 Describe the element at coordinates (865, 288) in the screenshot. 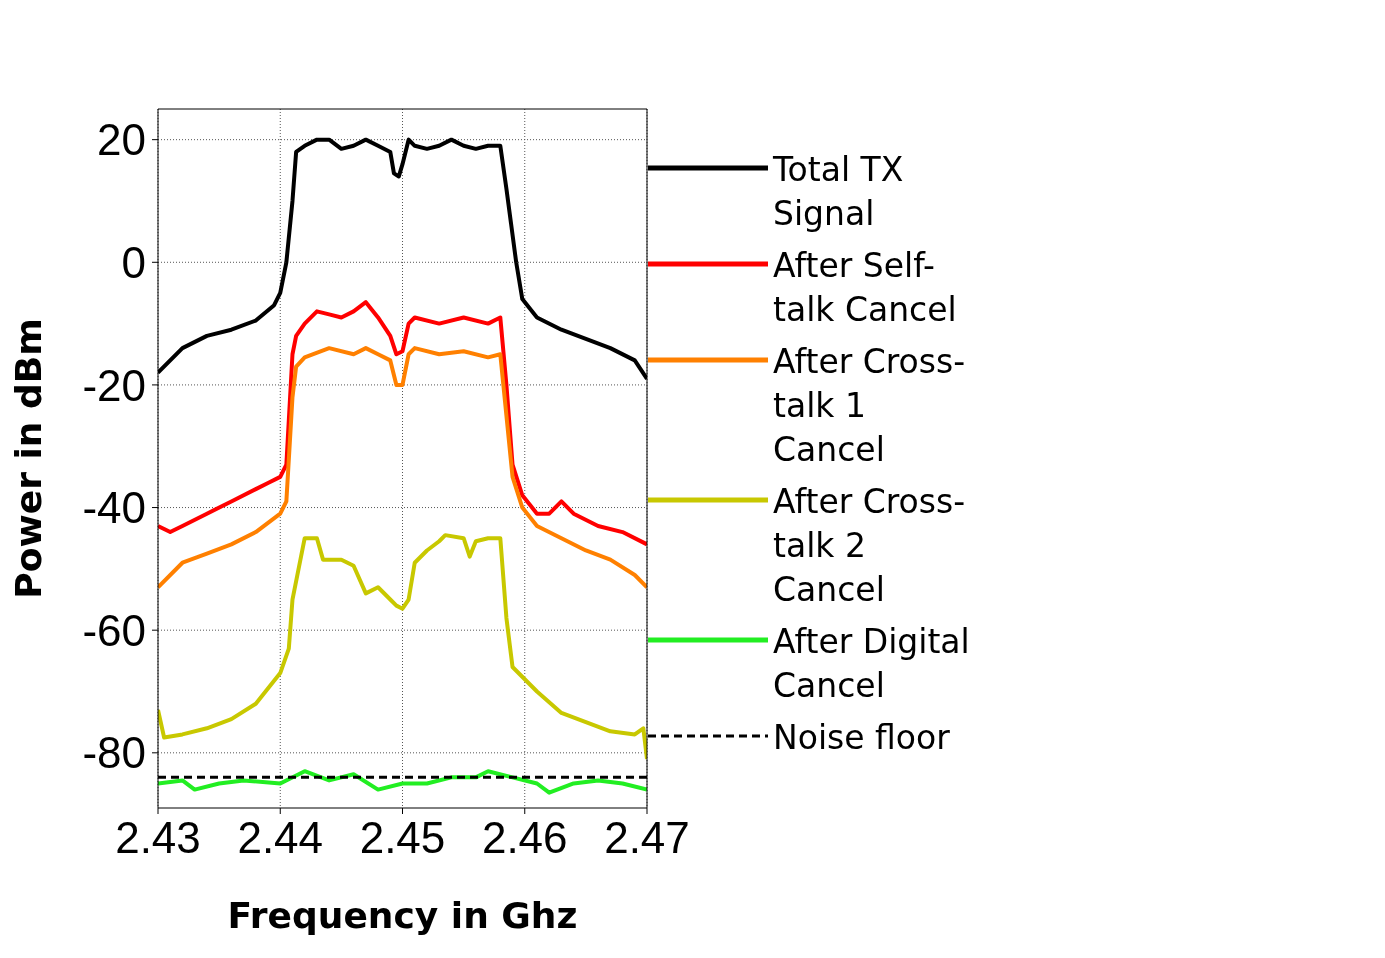

I see `legend-label: After Self-talk Cancel` at that location.